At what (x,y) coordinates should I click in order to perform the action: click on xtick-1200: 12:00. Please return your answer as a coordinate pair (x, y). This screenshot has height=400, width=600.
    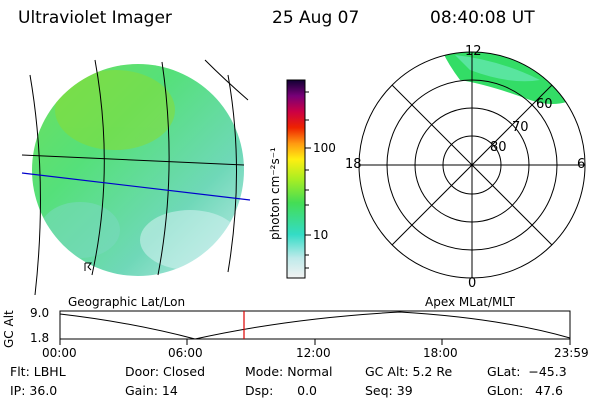
    Looking at the image, I should click on (313, 353).